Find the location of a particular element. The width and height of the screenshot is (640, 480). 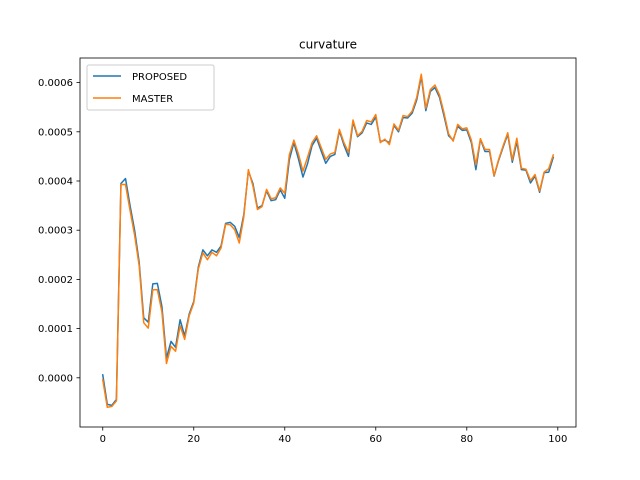

y-tick-label: 0.0000 is located at coordinates (55, 378).